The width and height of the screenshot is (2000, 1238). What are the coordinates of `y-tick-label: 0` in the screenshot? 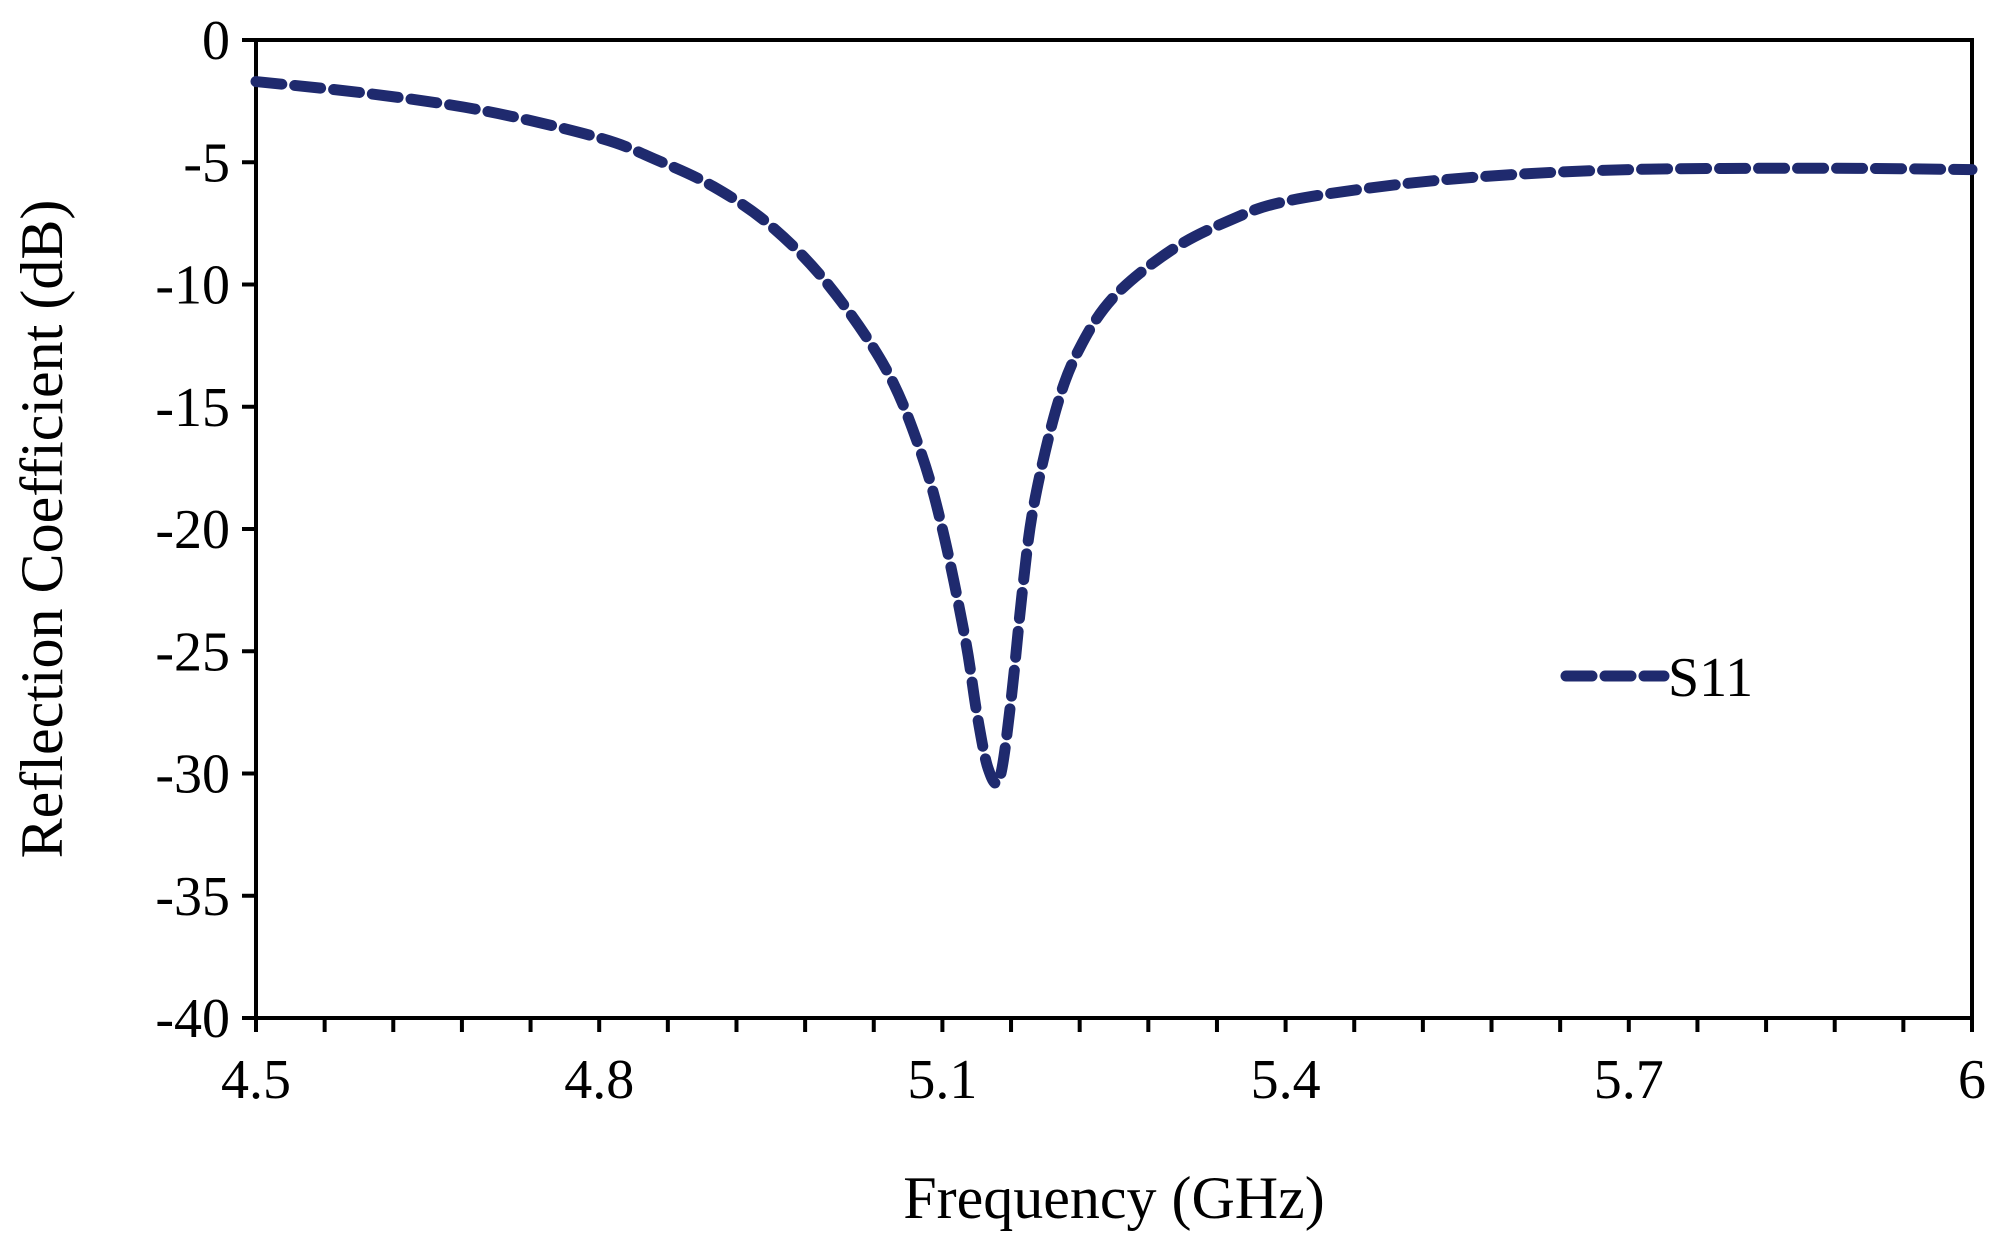 It's located at (216, 41).